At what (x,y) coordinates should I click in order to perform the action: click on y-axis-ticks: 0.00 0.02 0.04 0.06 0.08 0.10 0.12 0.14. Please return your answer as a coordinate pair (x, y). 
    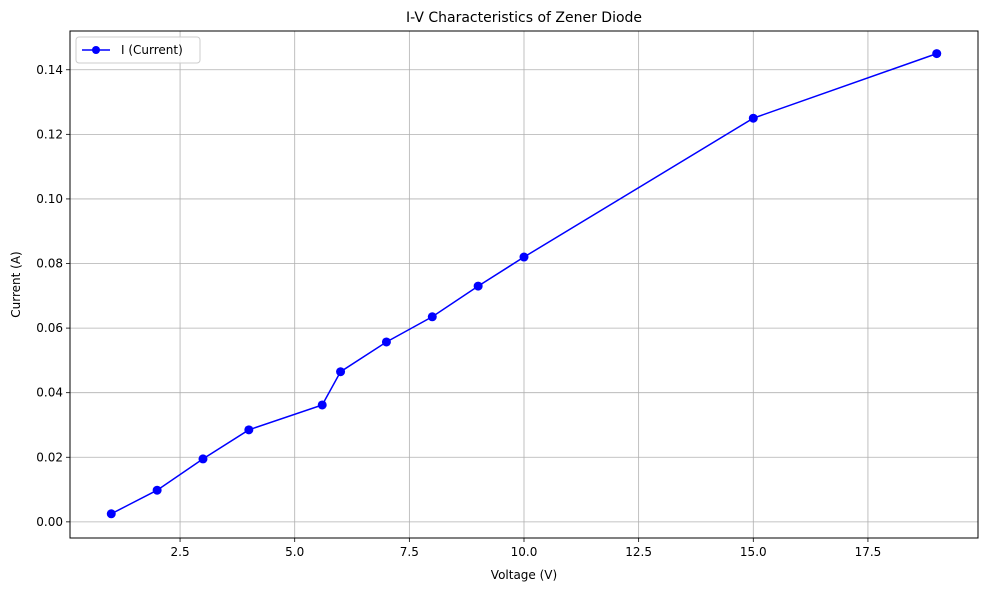
    Looking at the image, I should click on (53, 296).